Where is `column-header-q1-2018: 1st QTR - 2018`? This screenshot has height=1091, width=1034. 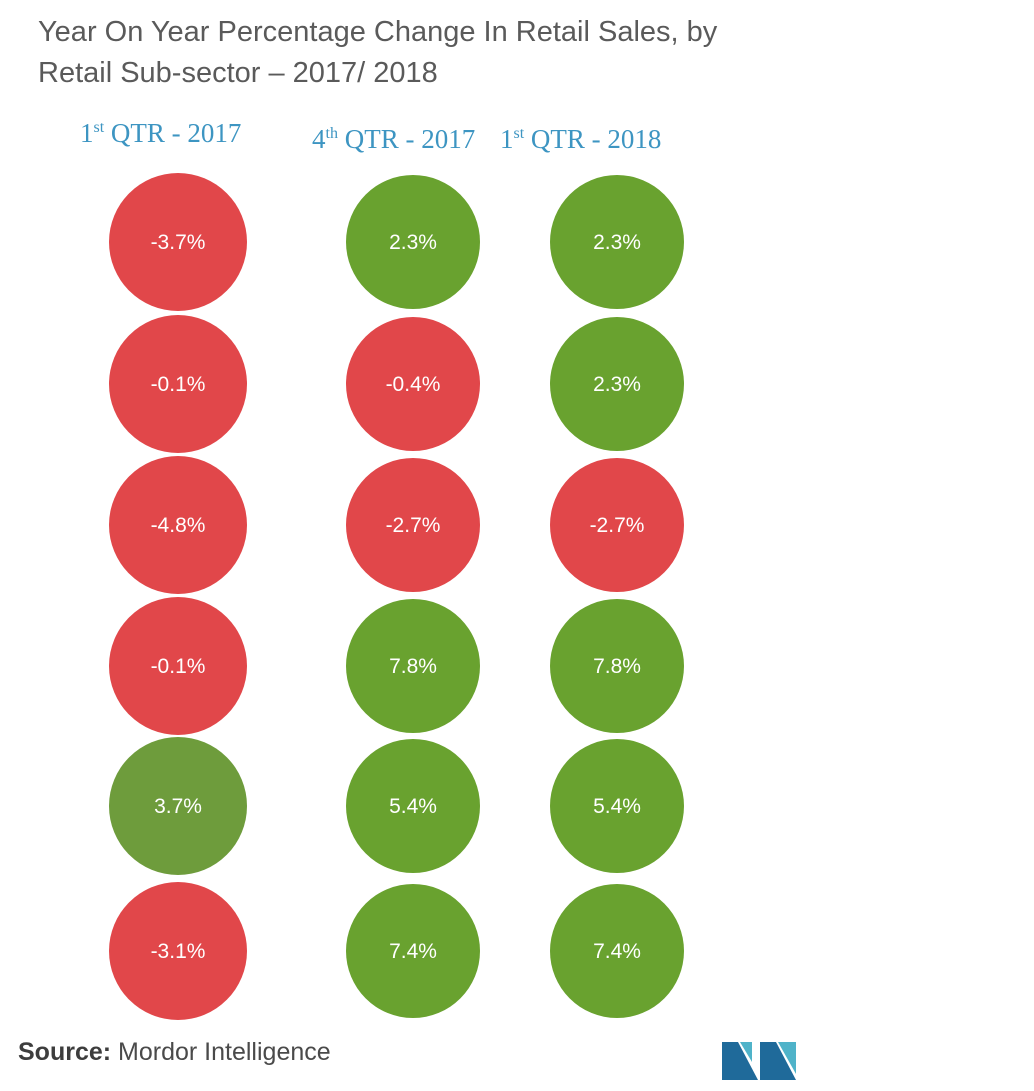
column-header-q1-2018: 1st QTR - 2018 is located at coordinates (581, 139).